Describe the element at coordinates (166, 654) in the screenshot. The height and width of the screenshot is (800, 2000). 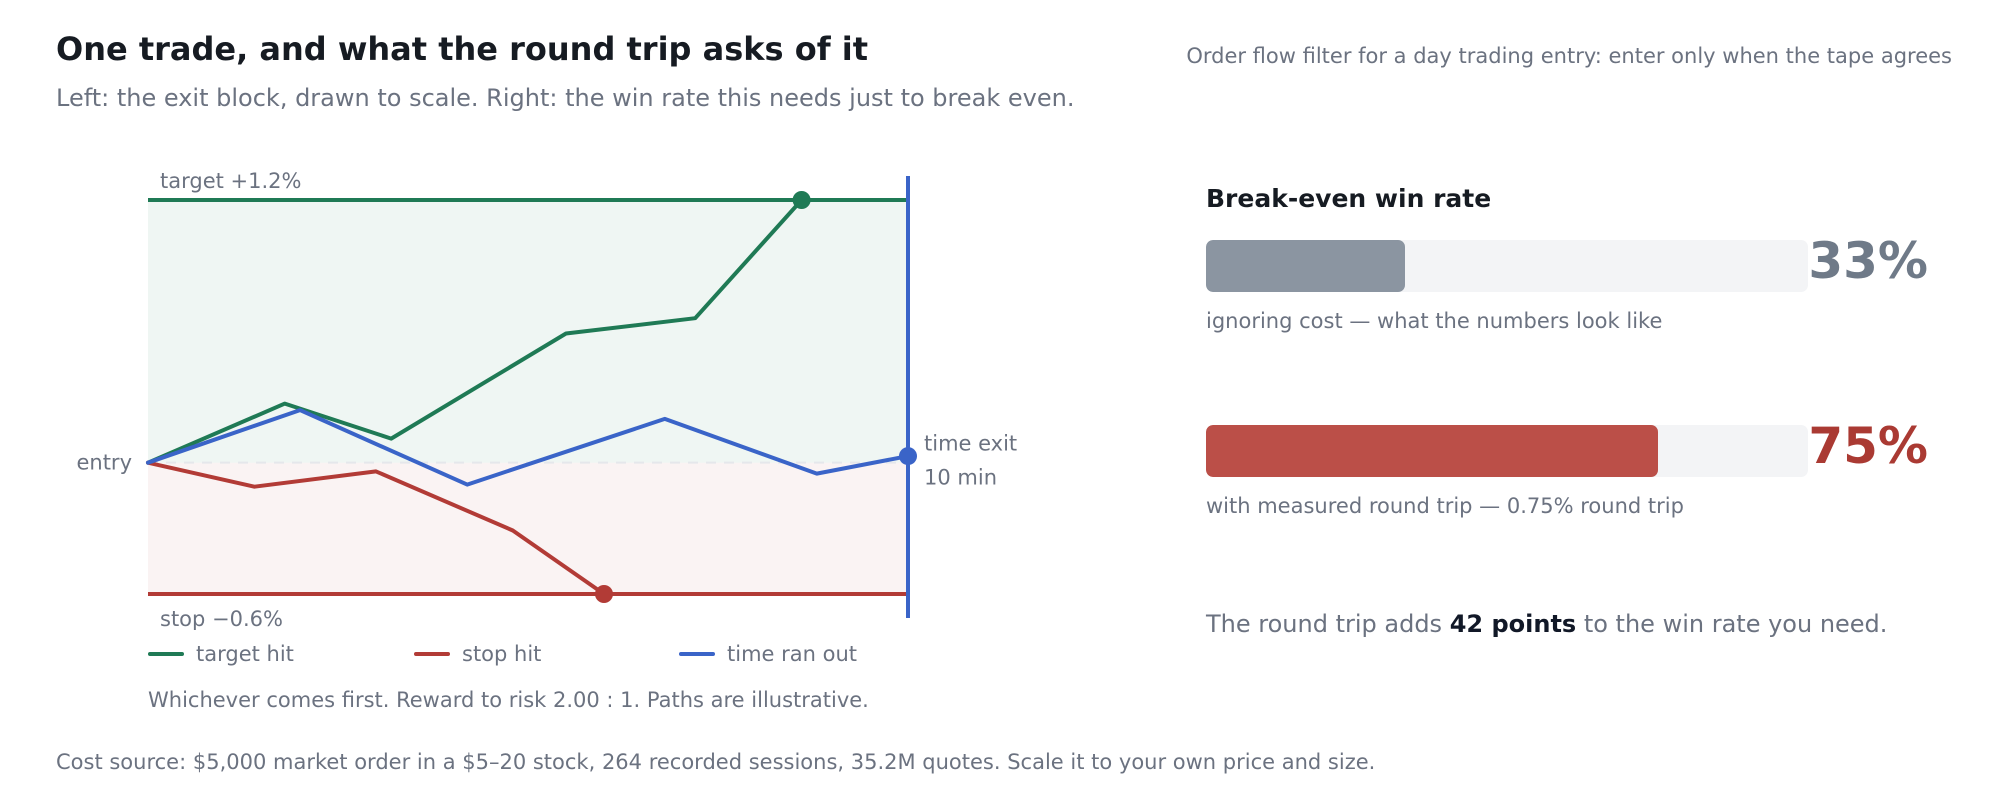
I see `target-swatch` at that location.